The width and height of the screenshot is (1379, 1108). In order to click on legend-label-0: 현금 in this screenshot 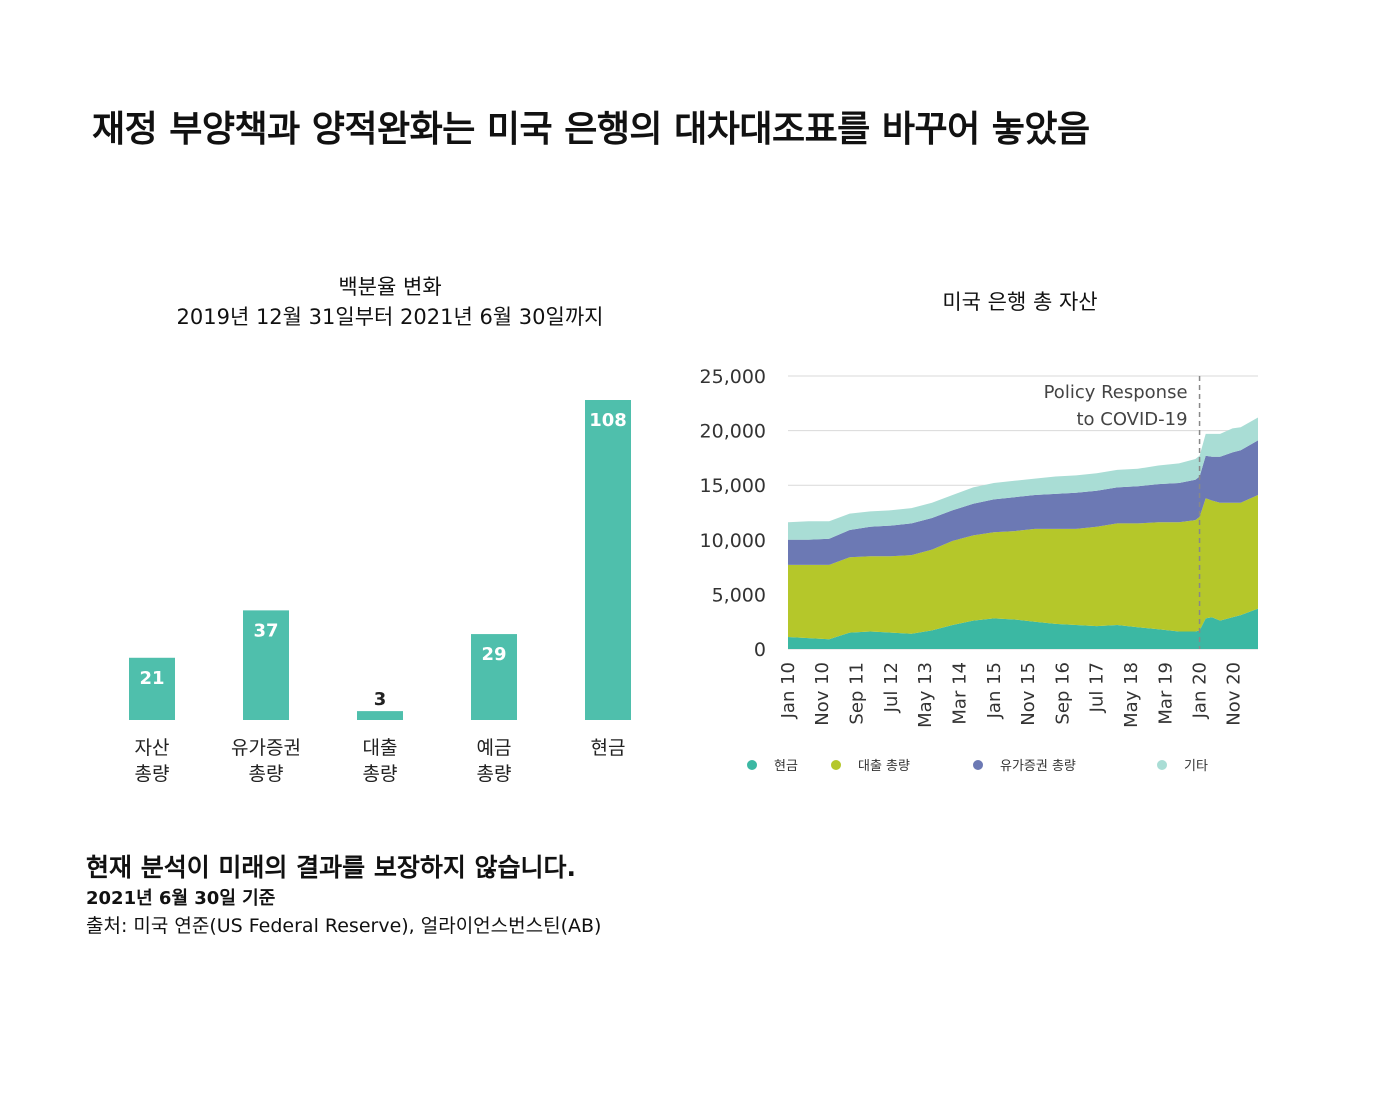, I will do `click(786, 766)`.